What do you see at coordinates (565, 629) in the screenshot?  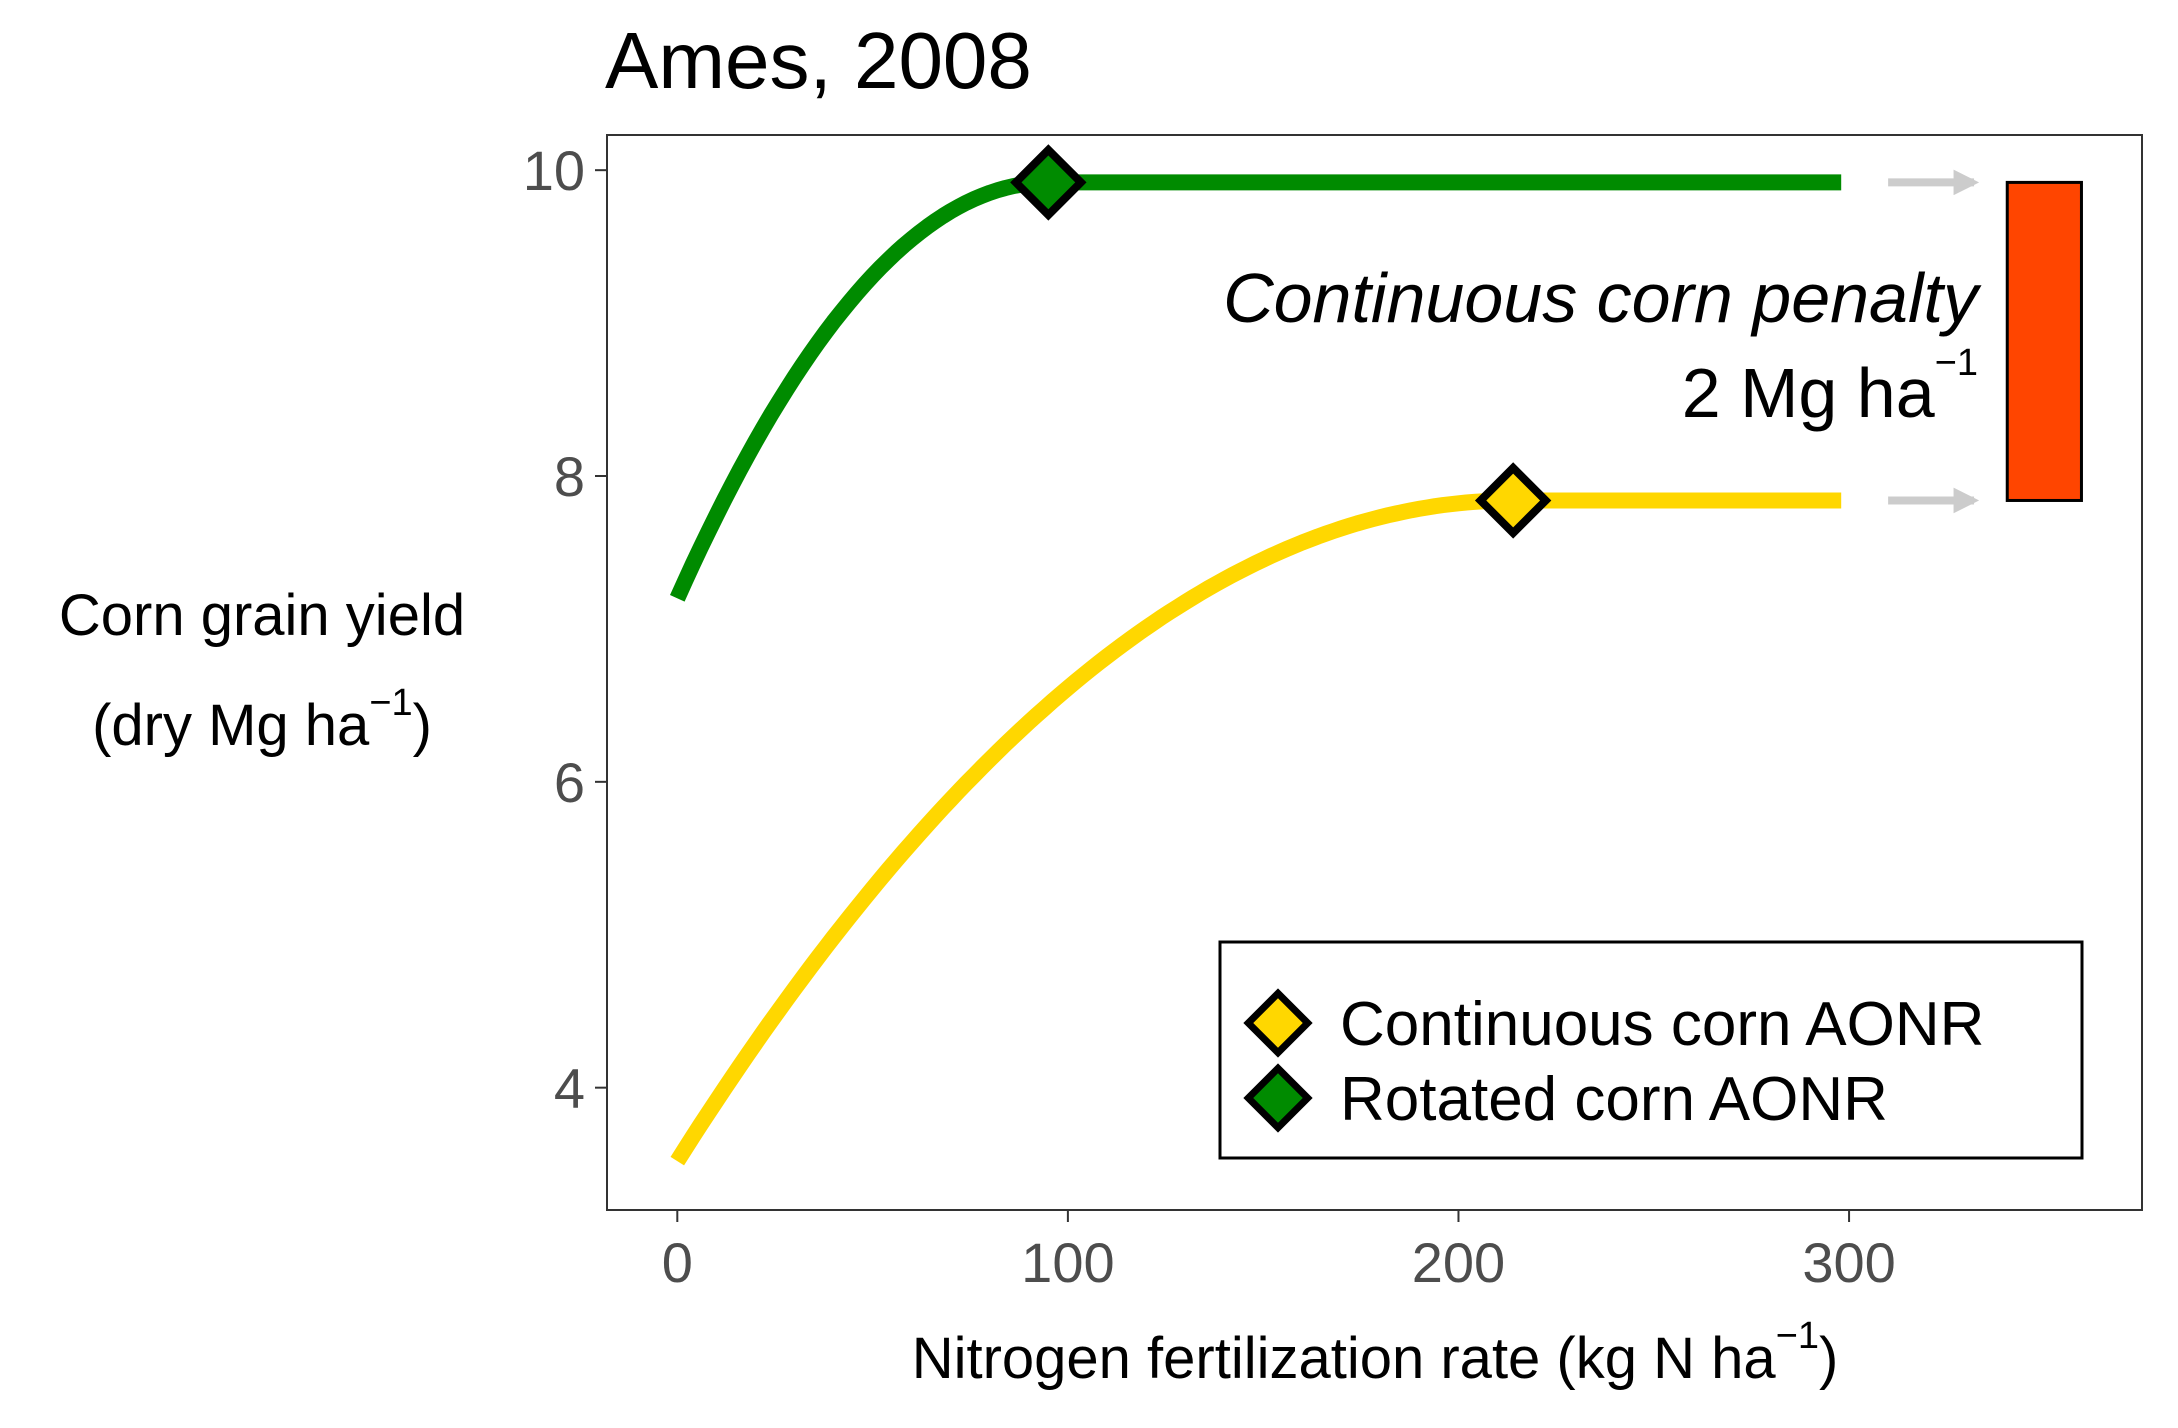 I see `y-axis: 4 6 8 10` at bounding box center [565, 629].